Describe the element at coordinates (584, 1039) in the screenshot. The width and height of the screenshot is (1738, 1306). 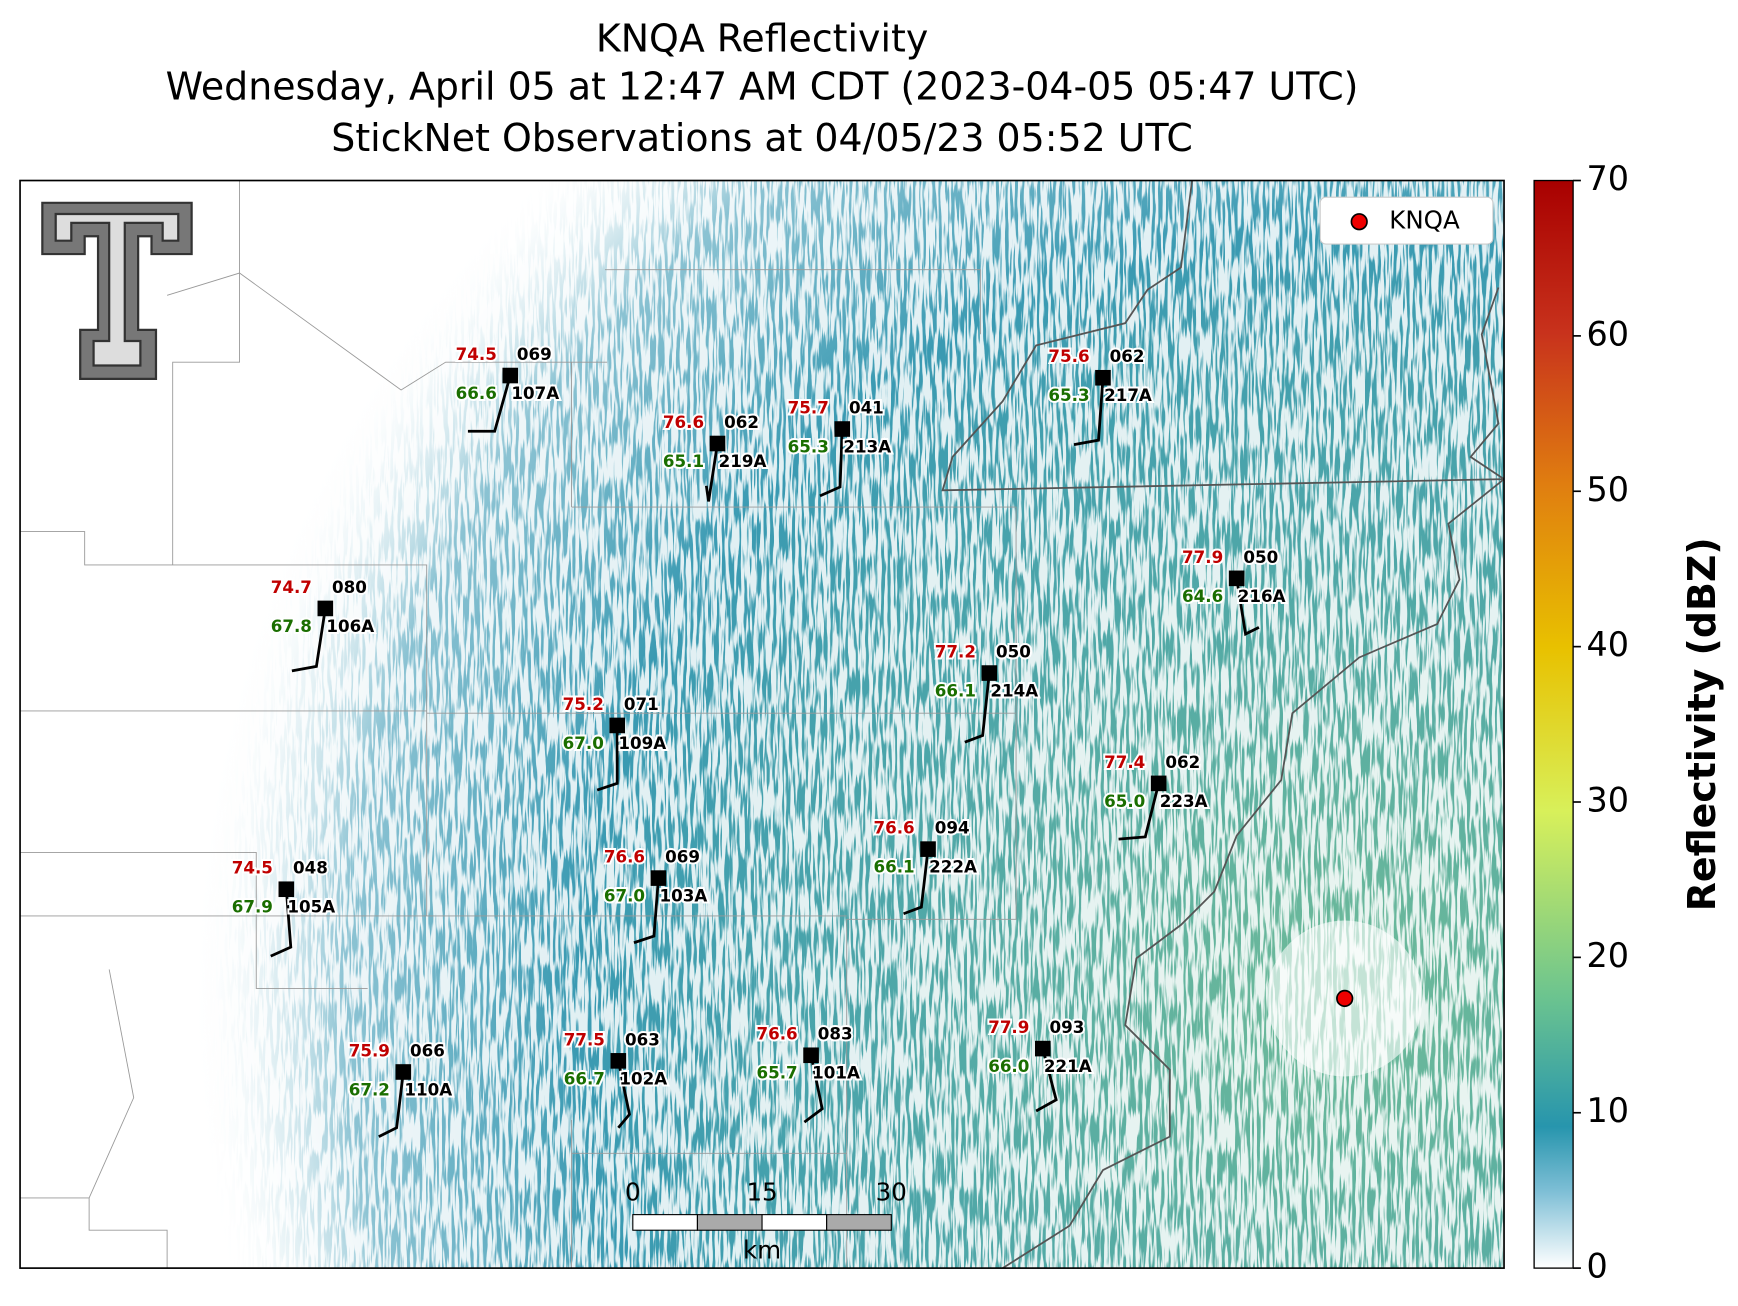
I see `temperature: 77.5` at that location.